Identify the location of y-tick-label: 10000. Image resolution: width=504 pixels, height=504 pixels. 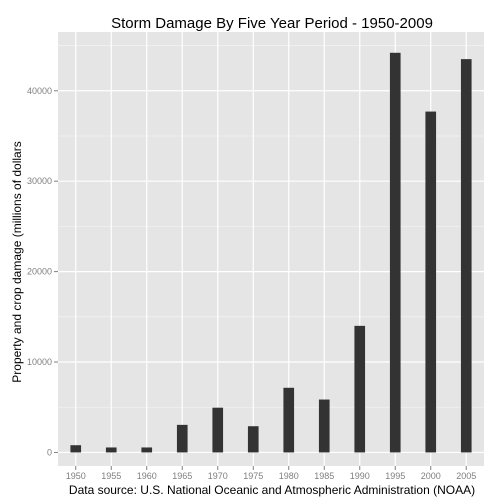
(39, 362).